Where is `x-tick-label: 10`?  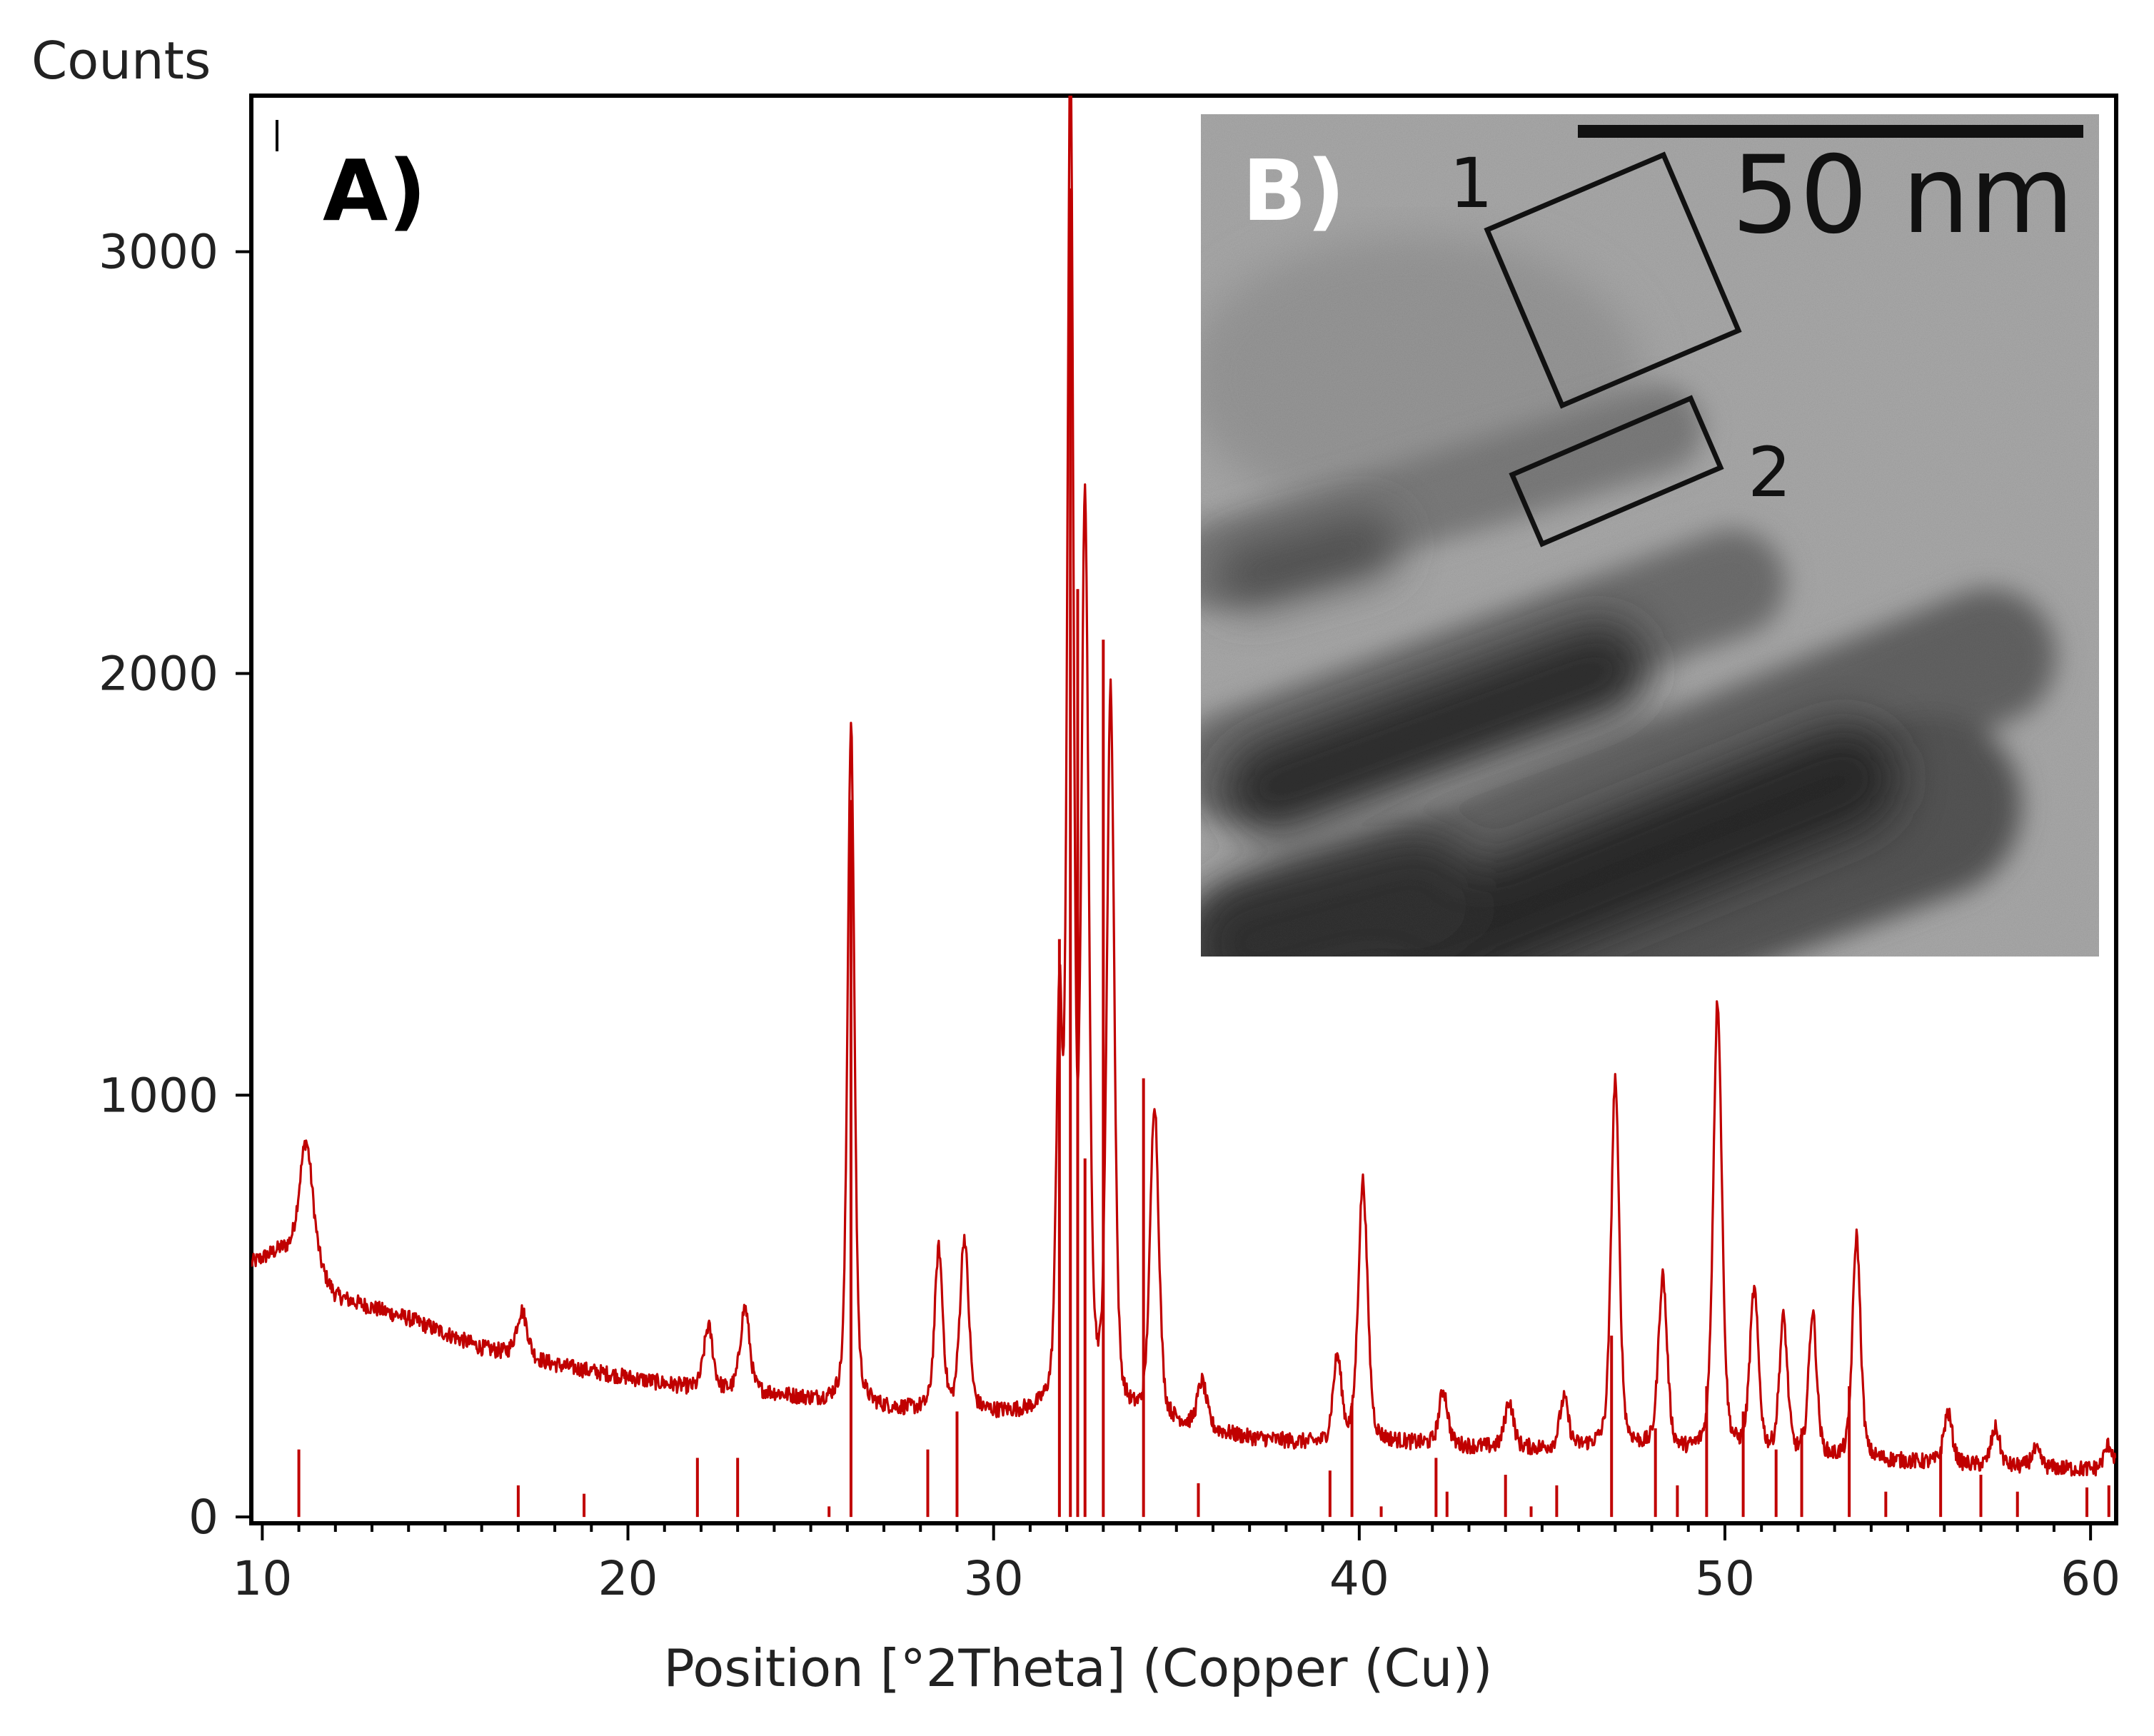
x-tick-label: 10 is located at coordinates (262, 1578).